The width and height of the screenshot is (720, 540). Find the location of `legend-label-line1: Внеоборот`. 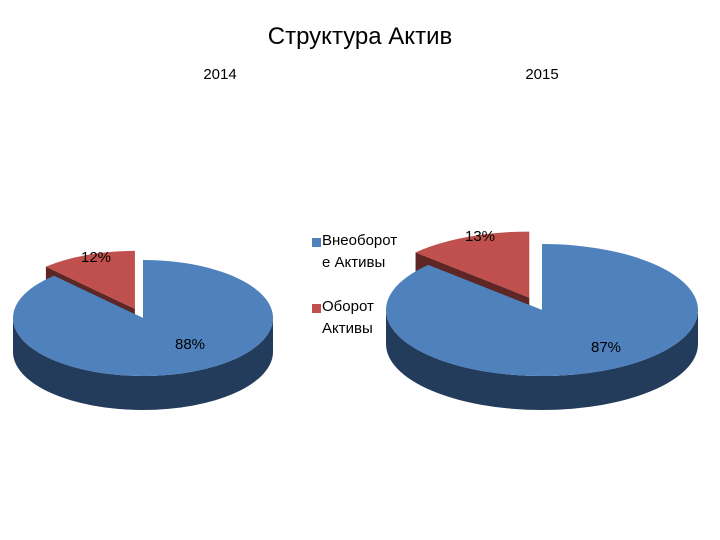

legend-label-line1: Внеоборот is located at coordinates (360, 240).